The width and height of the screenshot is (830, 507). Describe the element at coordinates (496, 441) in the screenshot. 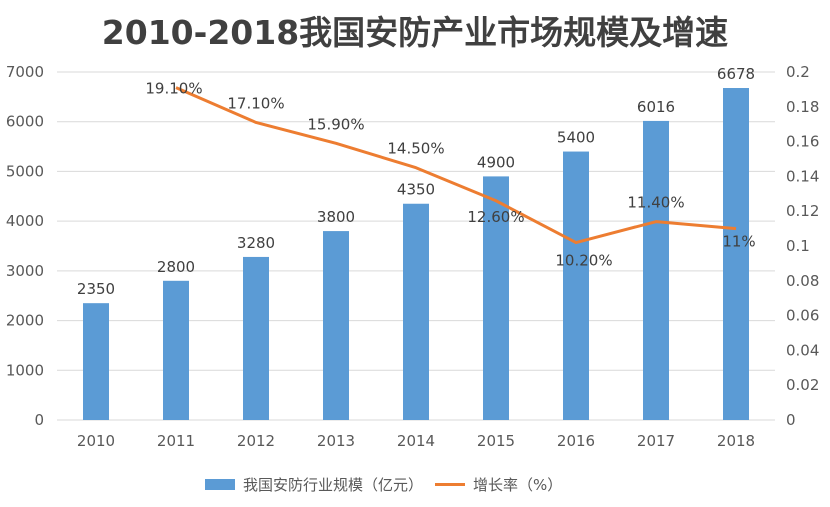

I see `x-tick-label: 2015` at that location.